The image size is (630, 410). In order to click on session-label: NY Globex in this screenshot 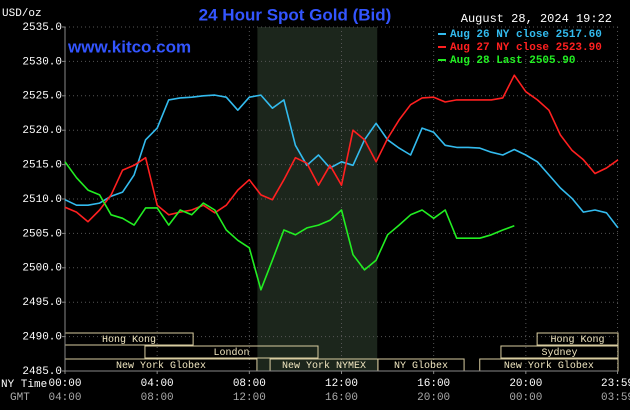, I will do `click(421, 366)`.